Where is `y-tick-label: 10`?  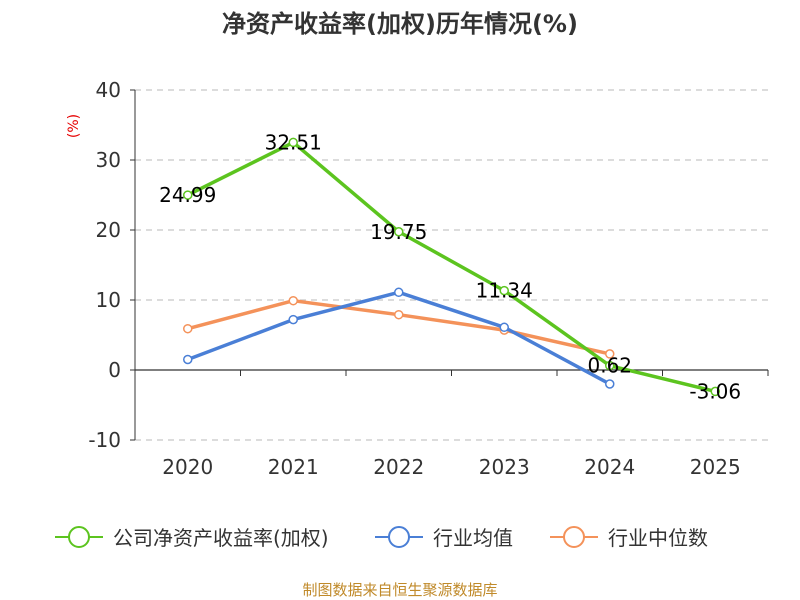 y-tick-label: 10 is located at coordinates (108, 300).